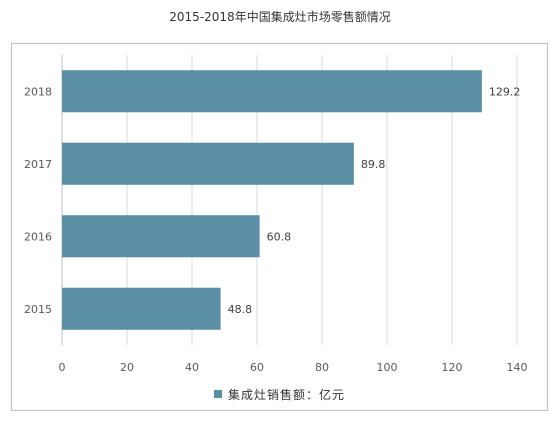 This screenshot has height=429, width=560. What do you see at coordinates (240, 309) in the screenshot?
I see `data-label: 48.8` at bounding box center [240, 309].